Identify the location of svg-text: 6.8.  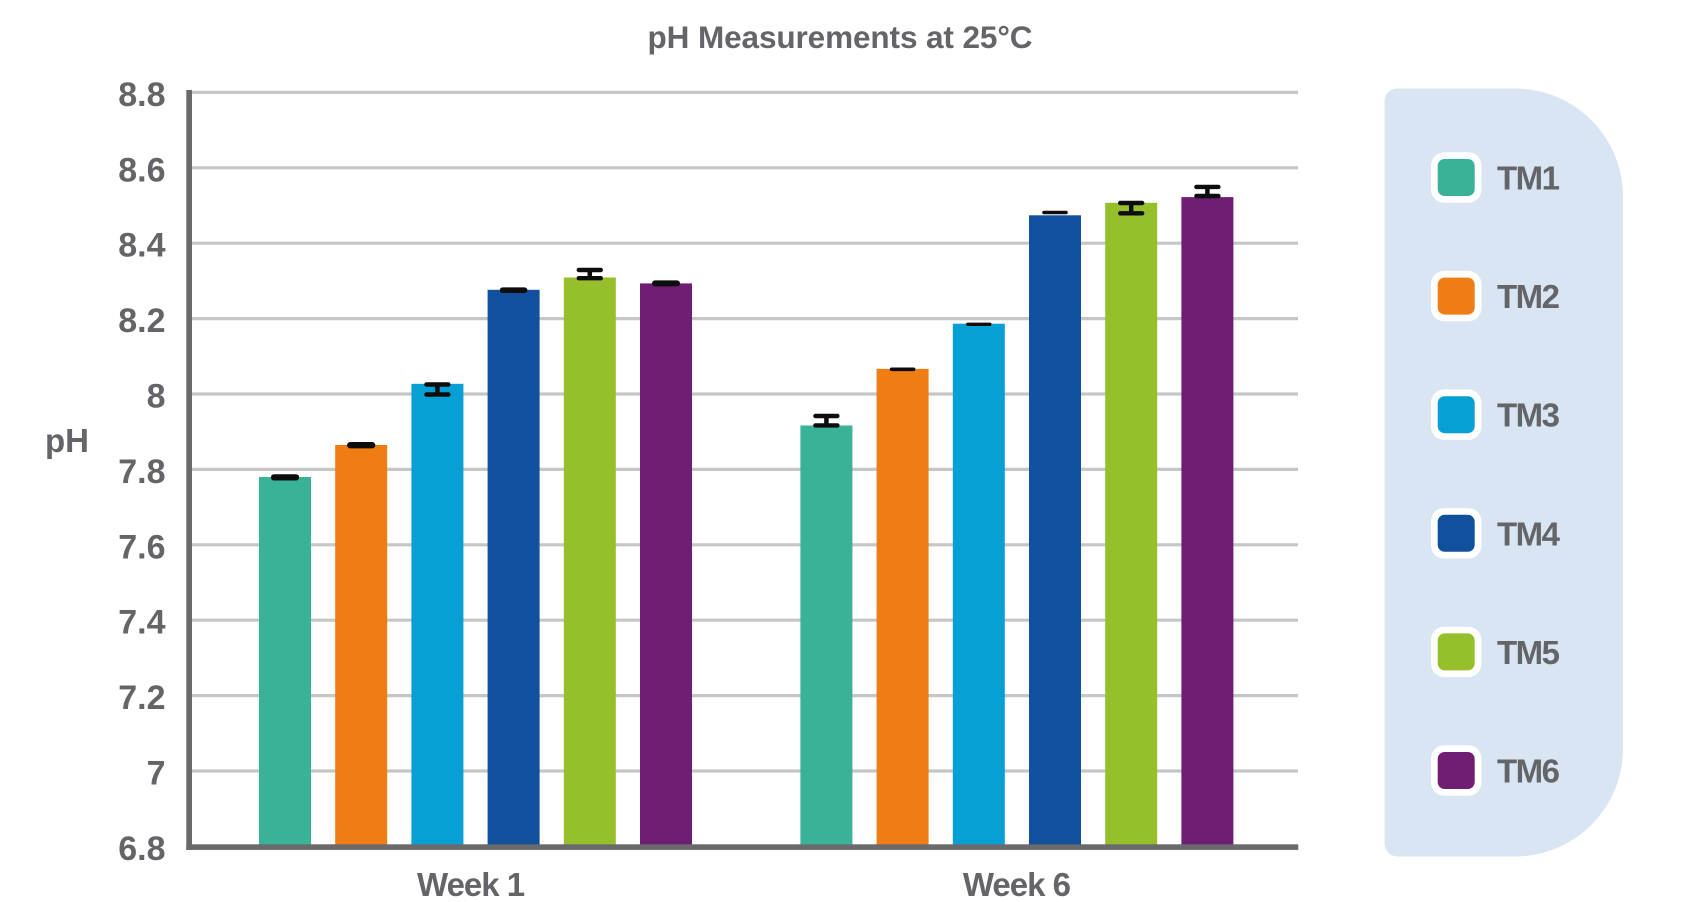
(141, 849).